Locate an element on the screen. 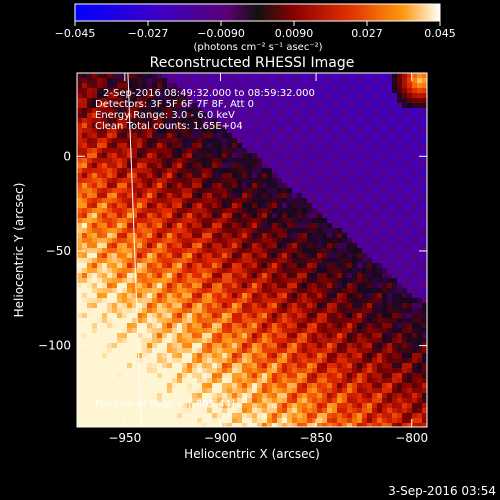 The image size is (500, 500). x-axis-label: Heliocentric X (arcsec) is located at coordinates (252, 454).